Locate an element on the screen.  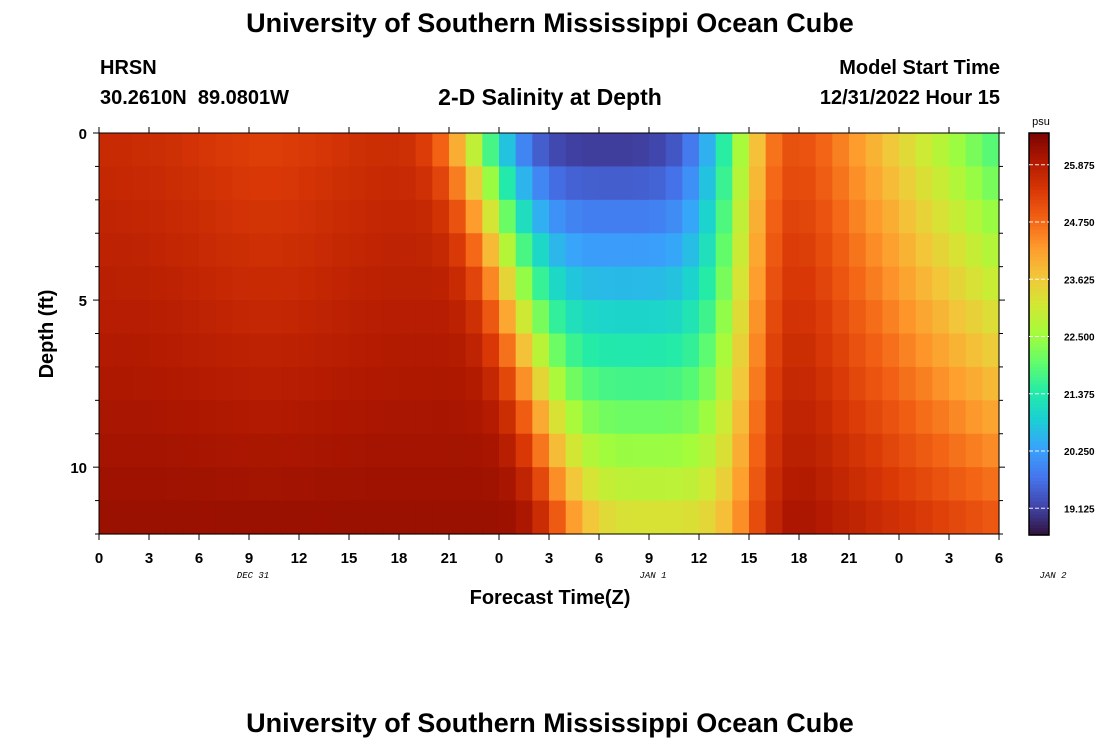
x-tick-label: 6 is located at coordinates (999, 558).